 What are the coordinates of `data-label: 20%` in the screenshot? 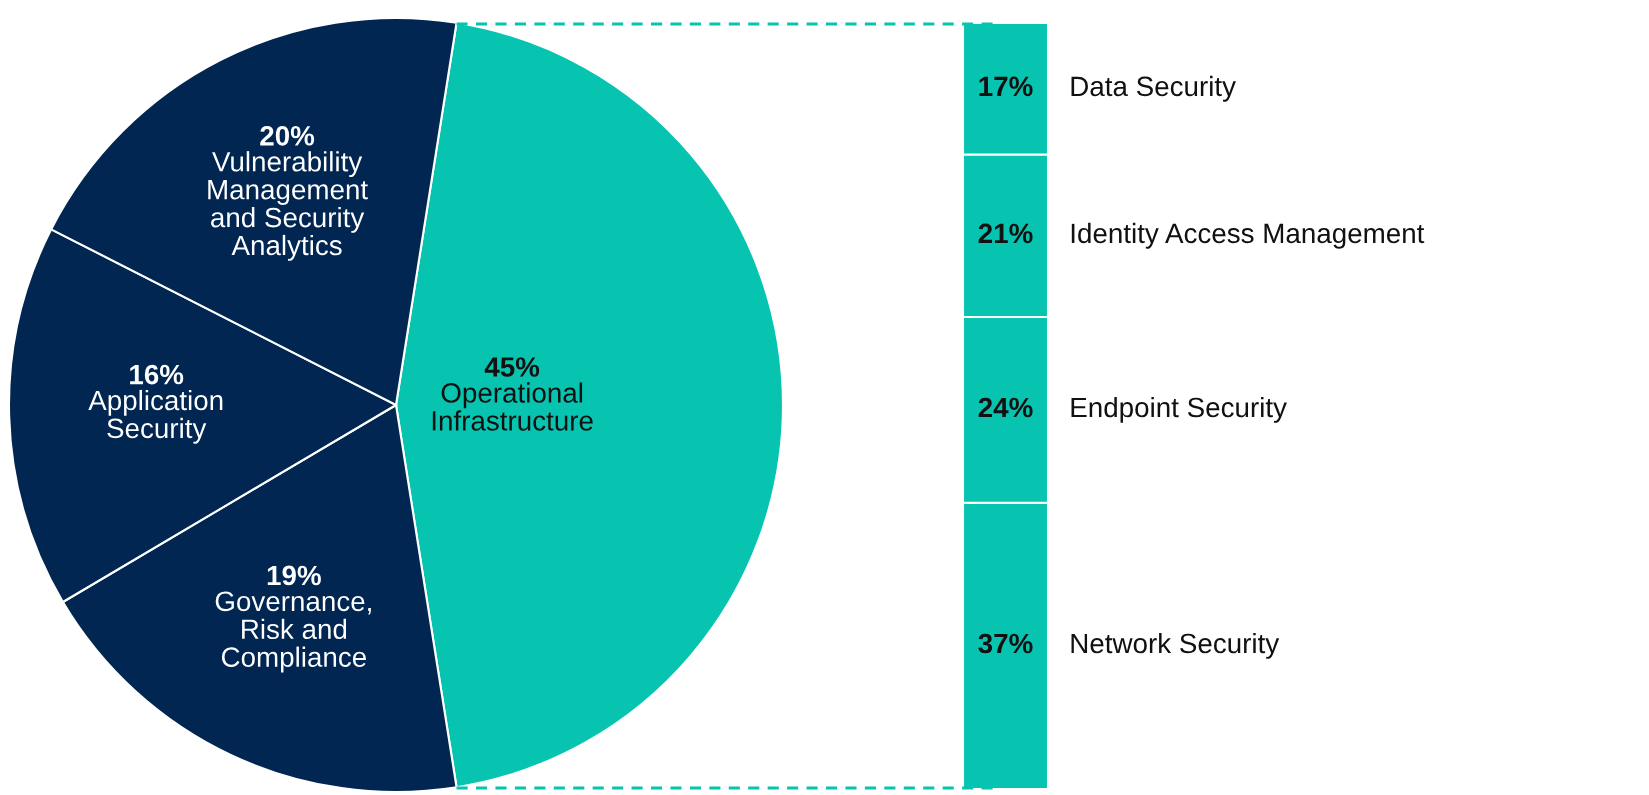 It's located at (287, 136).